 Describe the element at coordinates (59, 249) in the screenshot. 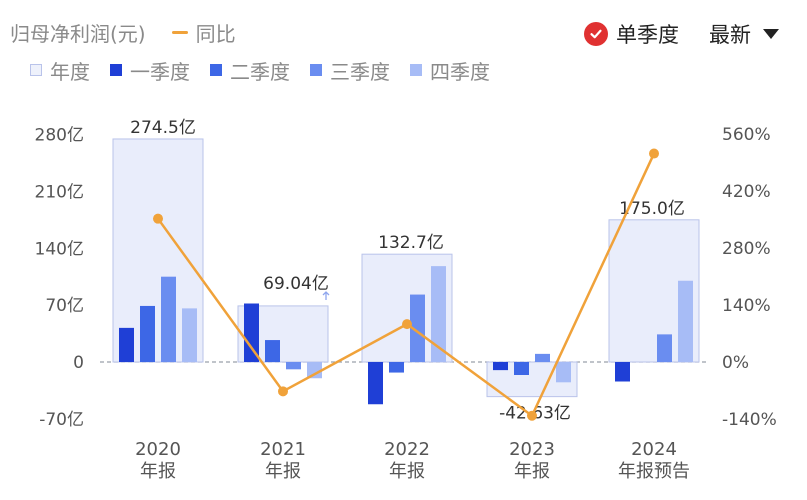

I see `y-left-tick-label: 140亿` at that location.